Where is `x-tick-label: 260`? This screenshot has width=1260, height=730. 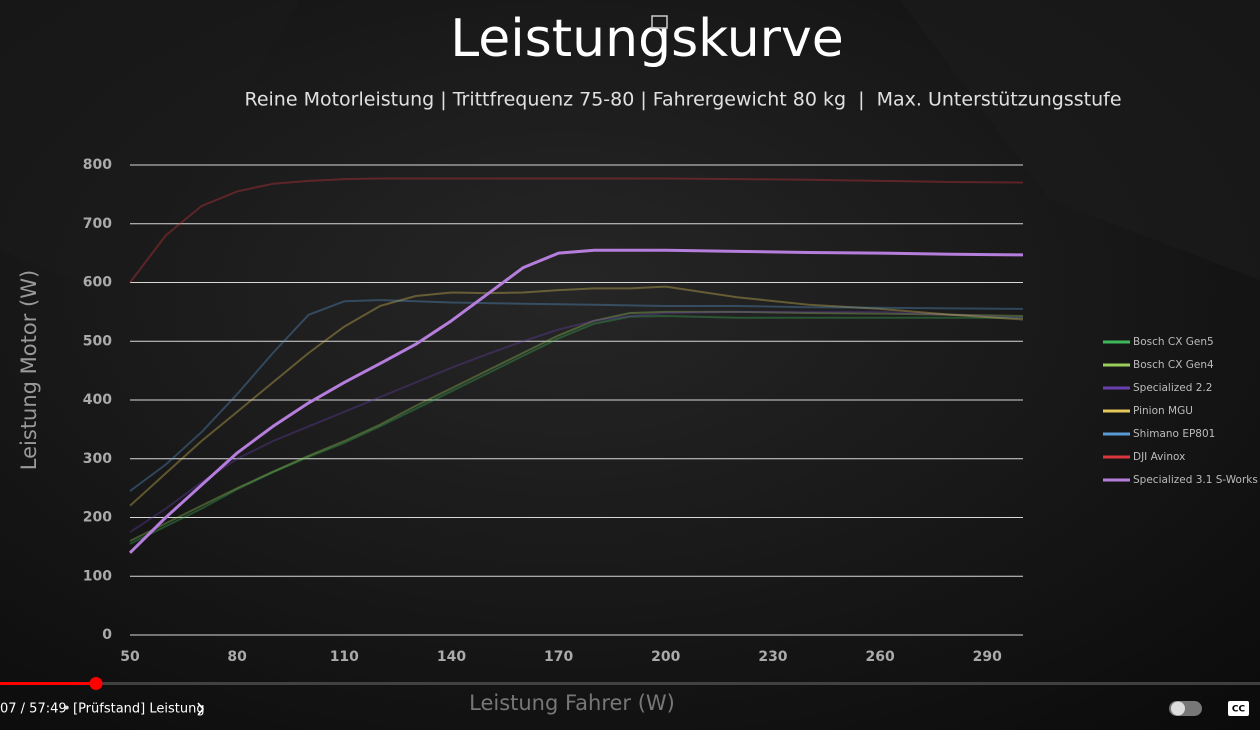 x-tick-label: 260 is located at coordinates (880, 657).